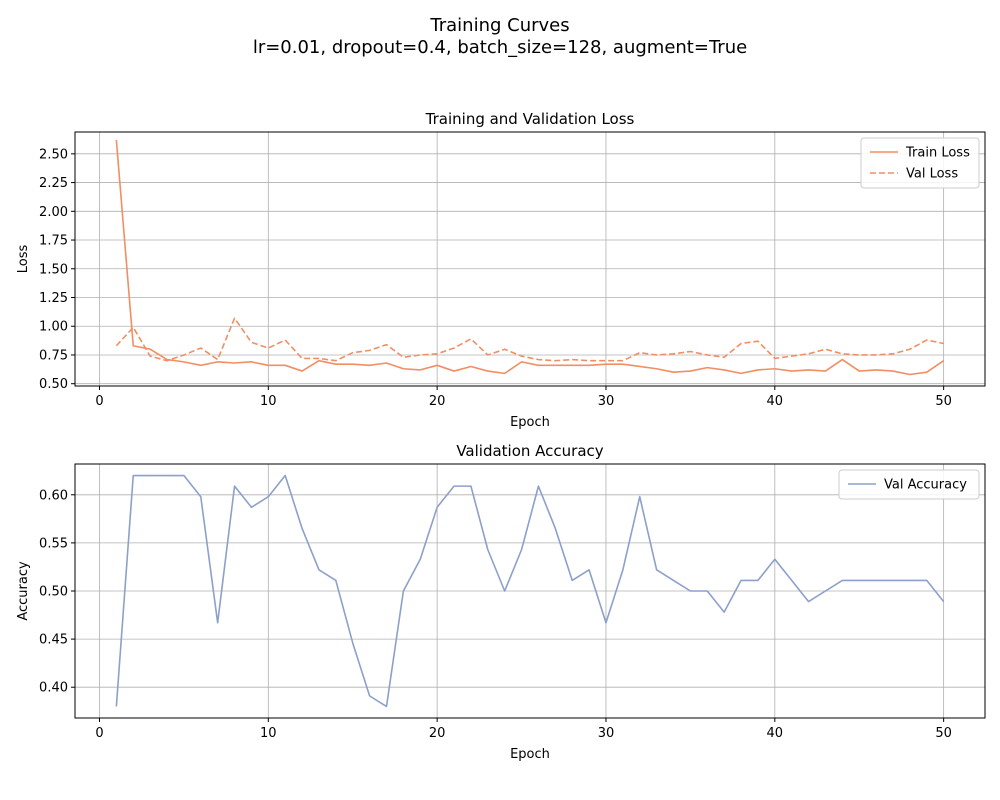  I want to click on accuracy-xtick-label-0: 0, so click(99, 733).